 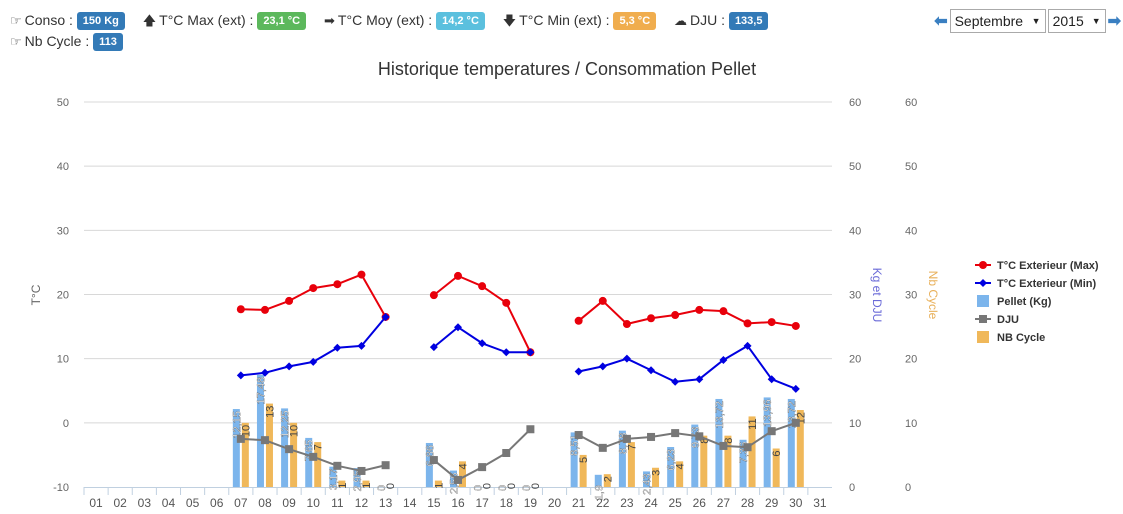 What do you see at coordinates (603, 503) in the screenshot?
I see `x-tick-label: 22` at bounding box center [603, 503].